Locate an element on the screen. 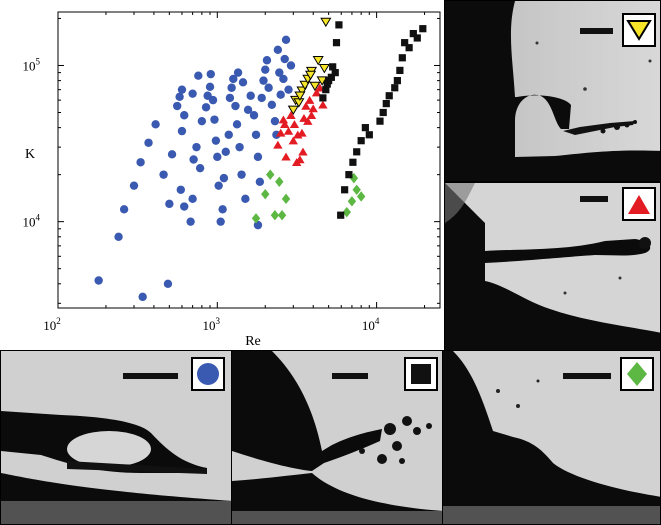 This screenshot has height=525, width=661. y-axis-label: K is located at coordinates (30, 154).